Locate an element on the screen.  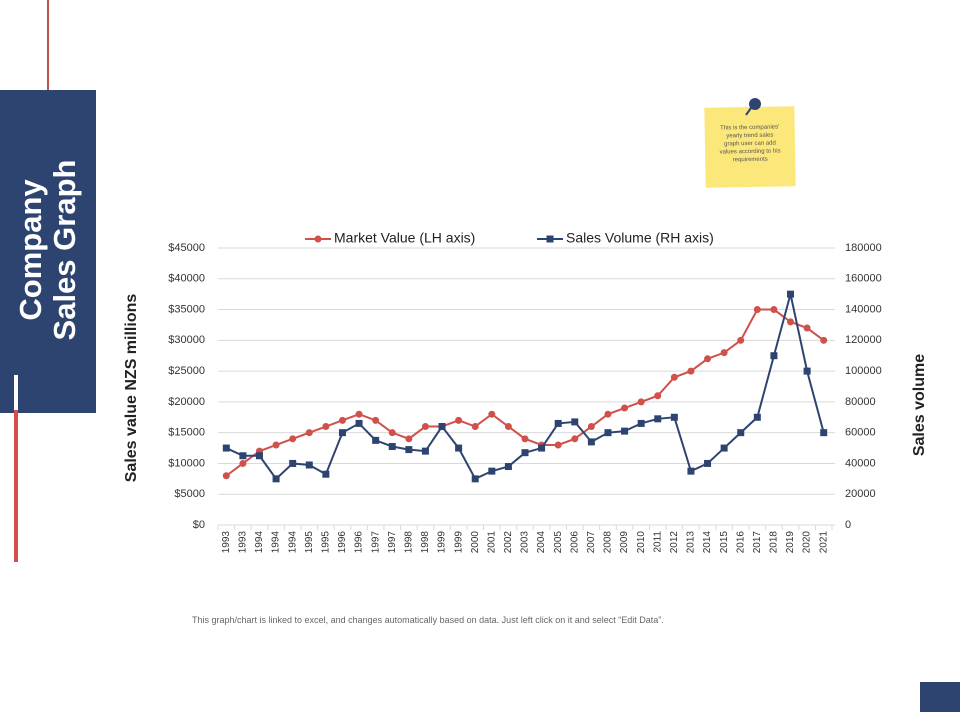
y-tick-label: $30000 is located at coordinates (186, 340).